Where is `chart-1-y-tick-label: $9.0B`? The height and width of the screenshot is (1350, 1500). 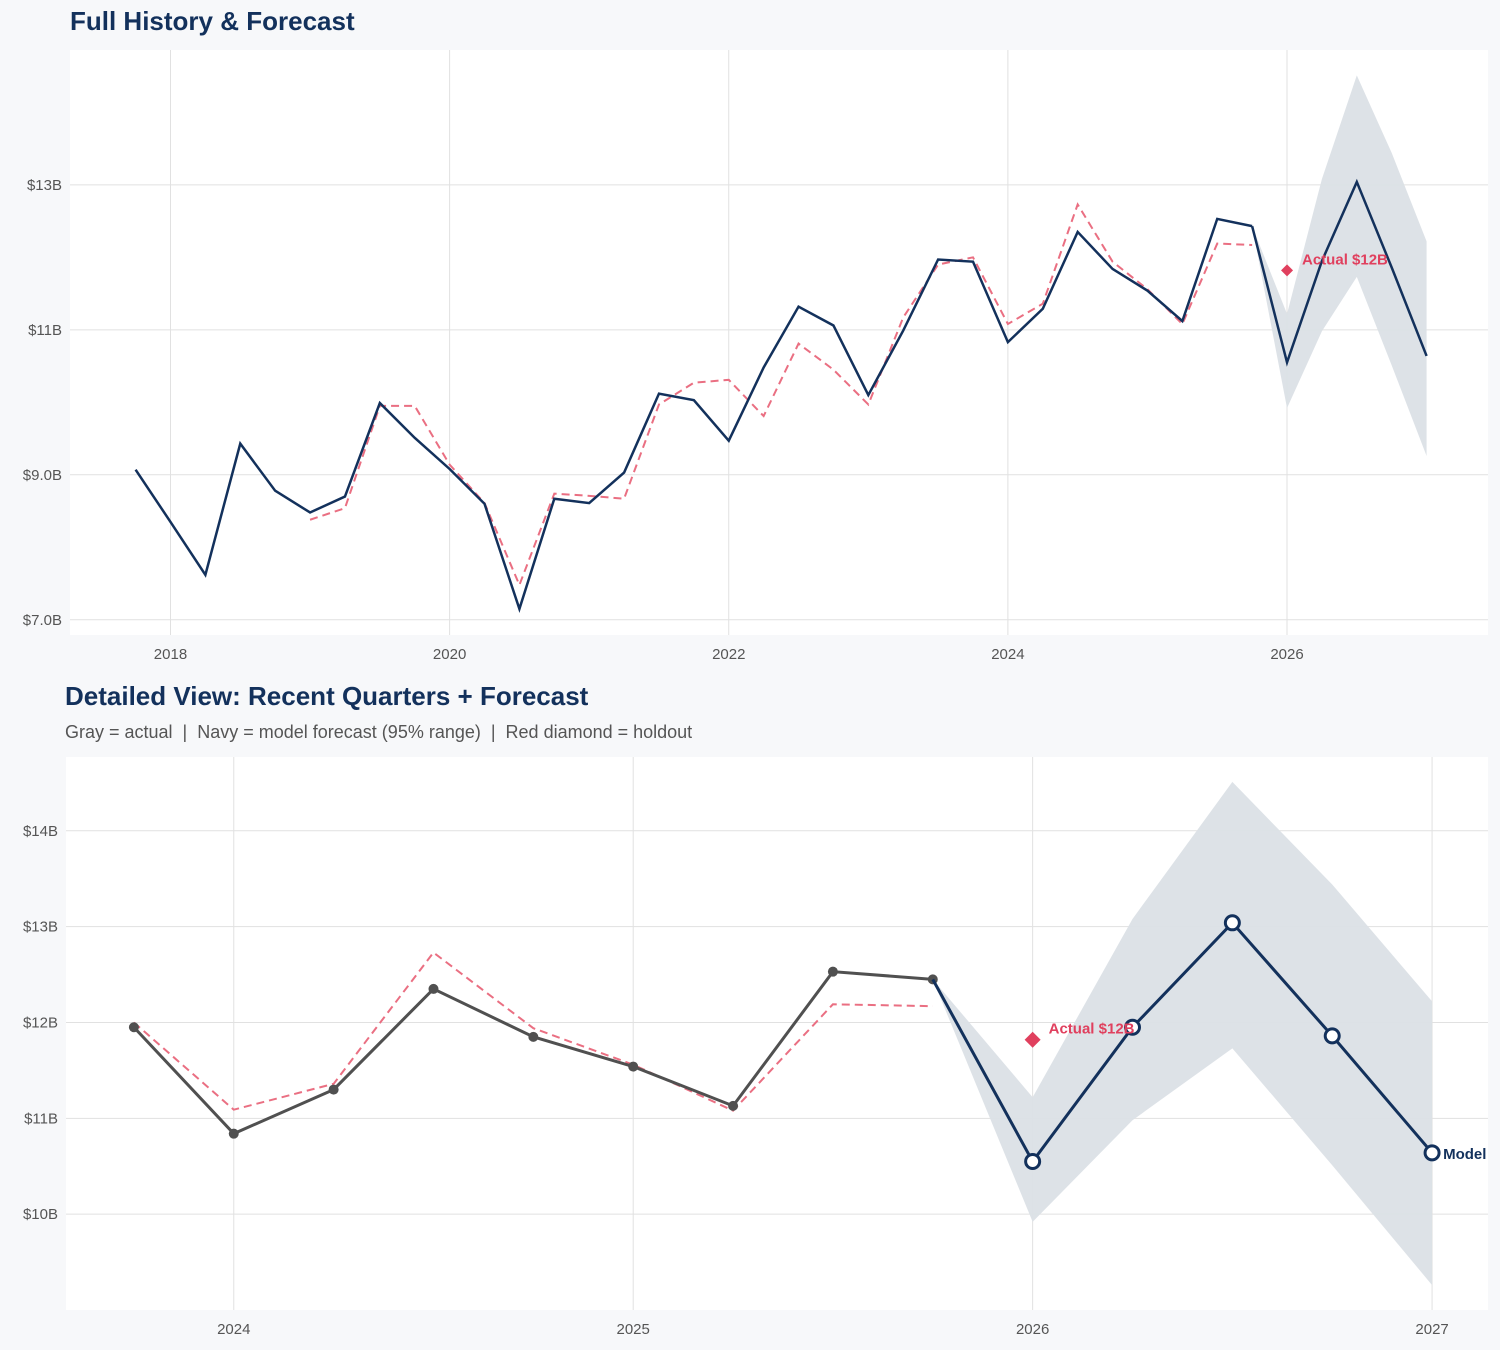 chart-1-y-tick-label: $9.0B is located at coordinates (42, 475).